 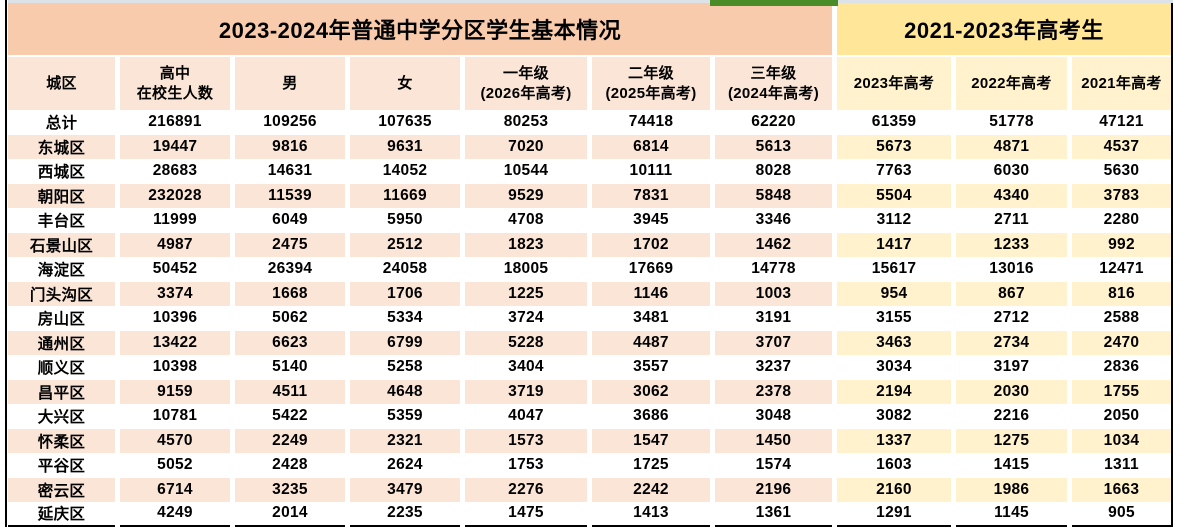 What do you see at coordinates (61, 367) in the screenshot?
I see `district-cell: 顺义区` at bounding box center [61, 367].